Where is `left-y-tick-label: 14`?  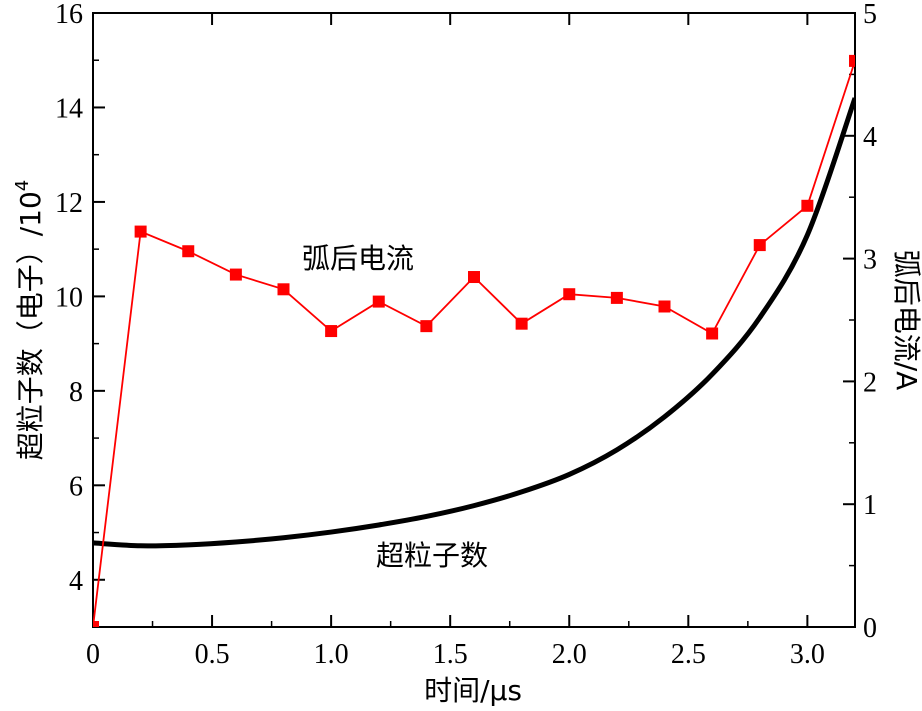
left-y-tick-label: 14 is located at coordinates (69, 108).